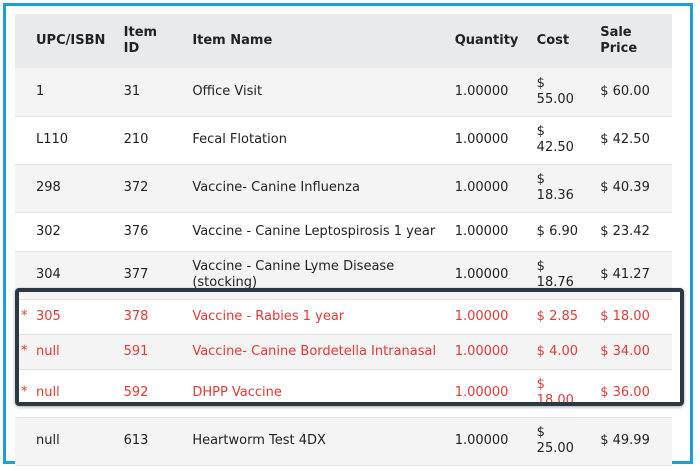 The height and width of the screenshot is (471, 700). I want to click on cell-item-name-text: Office Visit, so click(227, 91).